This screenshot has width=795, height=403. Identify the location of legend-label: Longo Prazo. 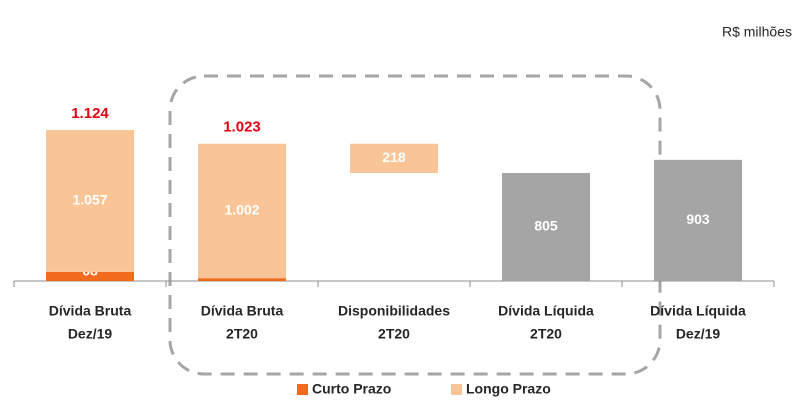
(508, 389).